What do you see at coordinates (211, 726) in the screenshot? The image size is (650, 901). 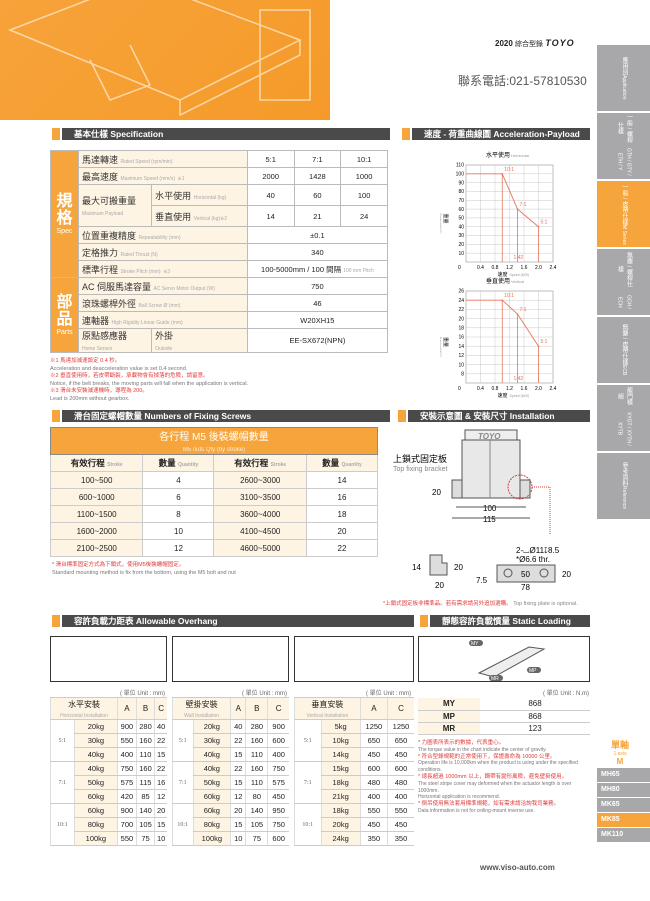 I see `table-cell: 20kg` at bounding box center [211, 726].